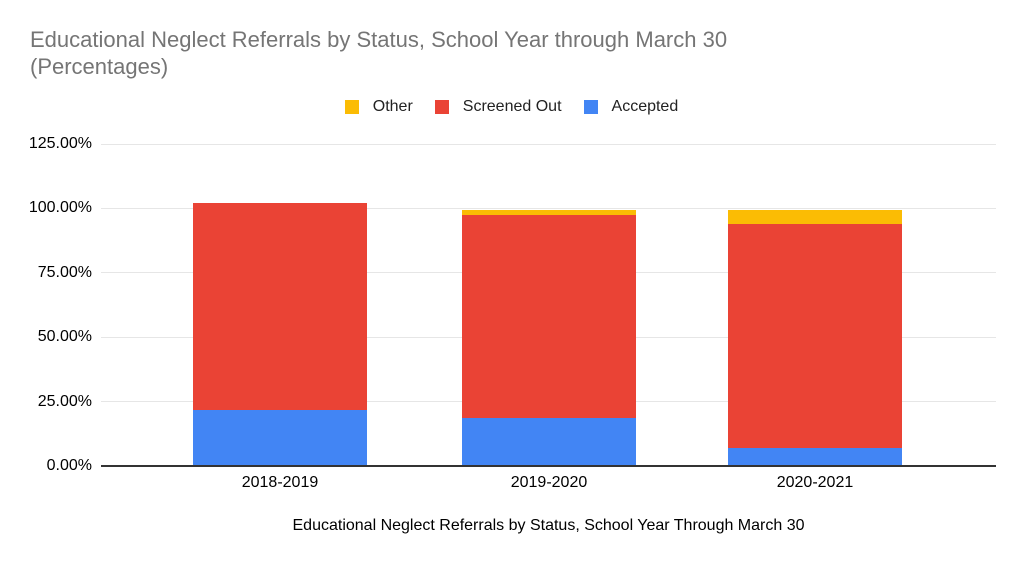 This screenshot has width=1023, height=564. I want to click on bar-2018-2019-screened-out, so click(280, 306).